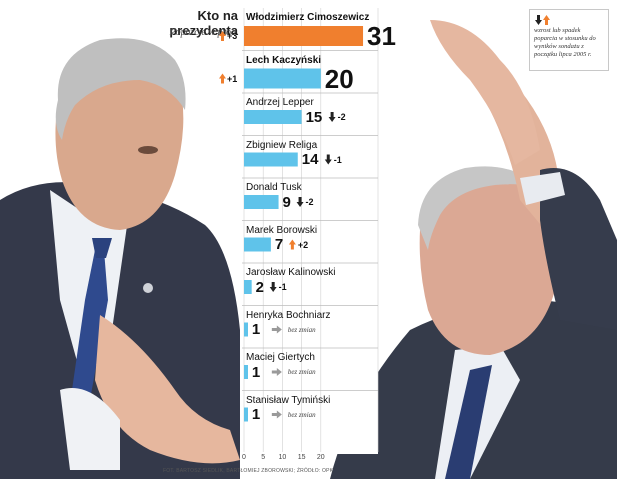  I want to click on bar-value-label: 9, so click(286, 202).